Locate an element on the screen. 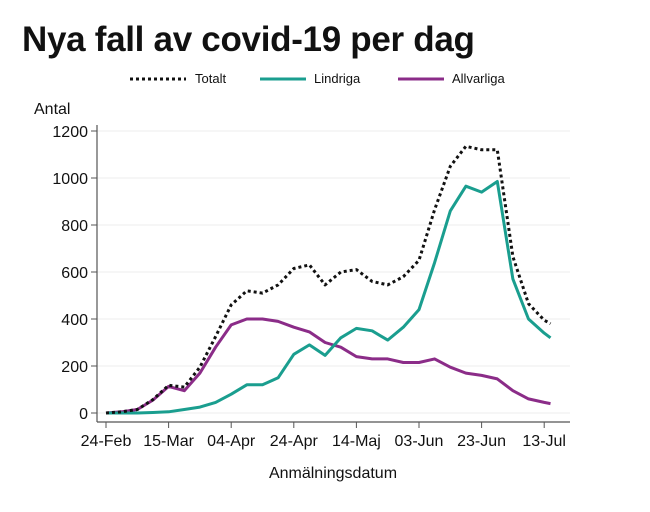  x-tick-label: 14-Maj is located at coordinates (356, 441).